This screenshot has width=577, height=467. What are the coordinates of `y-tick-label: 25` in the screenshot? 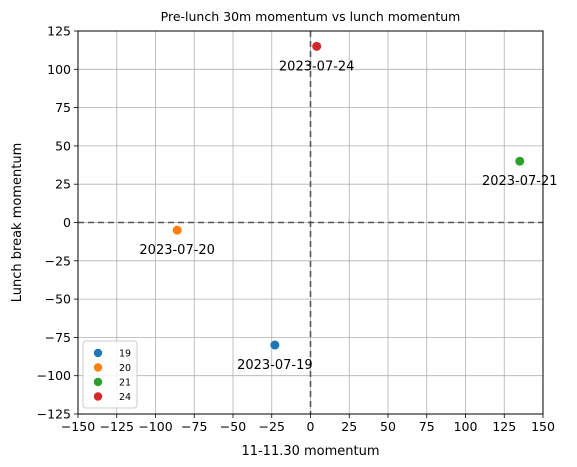 It's located at (63, 184).